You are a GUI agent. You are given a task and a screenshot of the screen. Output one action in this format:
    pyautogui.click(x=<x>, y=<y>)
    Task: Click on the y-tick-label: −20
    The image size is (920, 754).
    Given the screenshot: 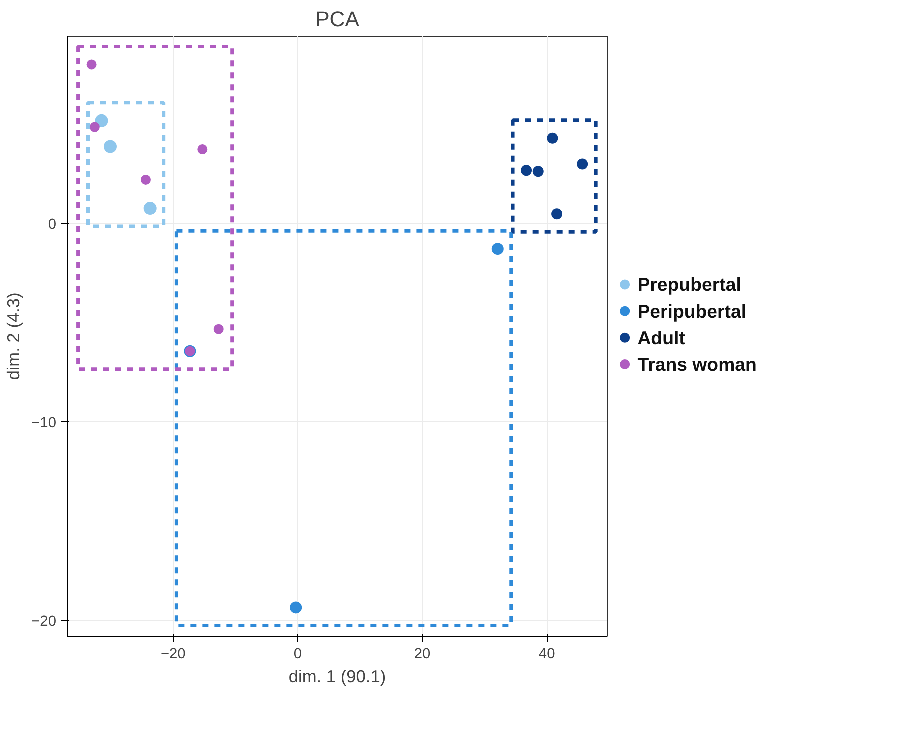 What is the action you would take?
    pyautogui.click(x=44, y=622)
    